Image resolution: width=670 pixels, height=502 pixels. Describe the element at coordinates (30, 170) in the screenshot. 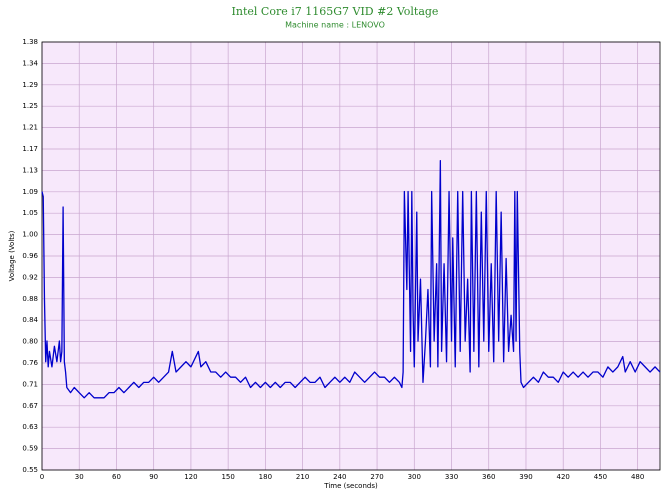

I see `y-tick-label: 1.13` at that location.